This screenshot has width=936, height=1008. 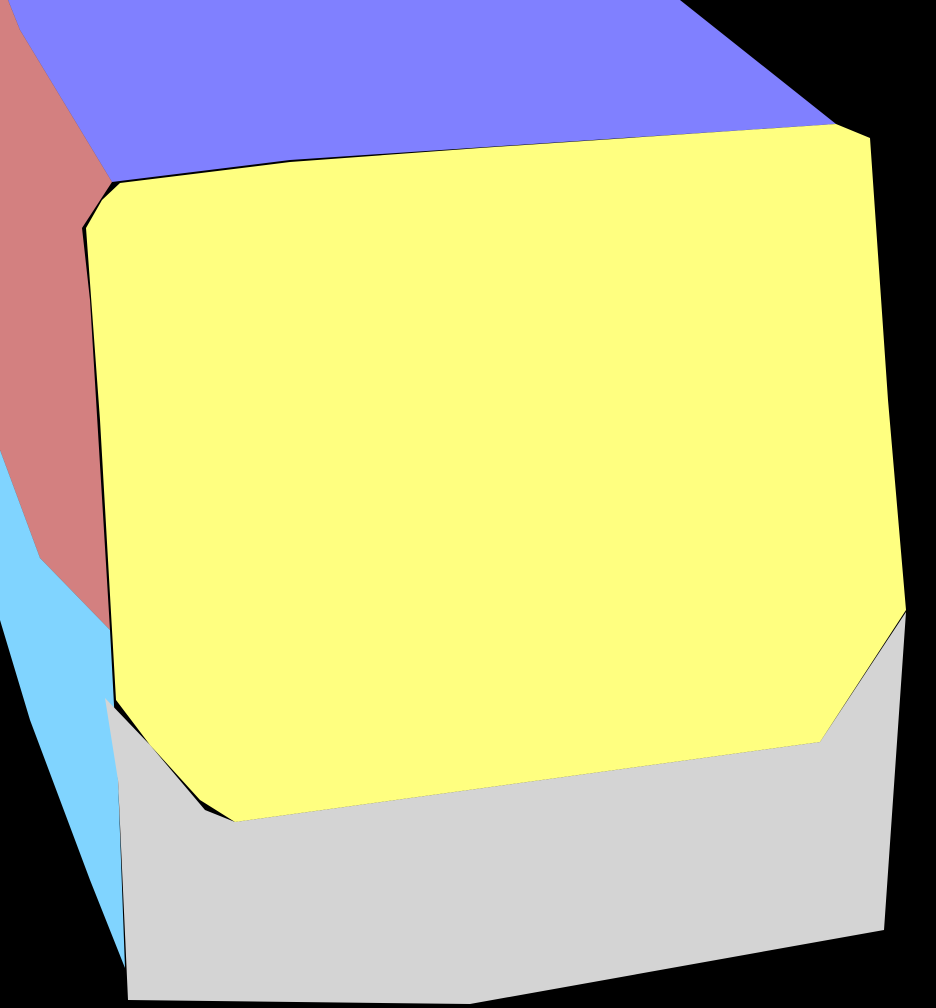 What do you see at coordinates (56, 315) in the screenshot?
I see `cube-face-left-upper` at bounding box center [56, 315].